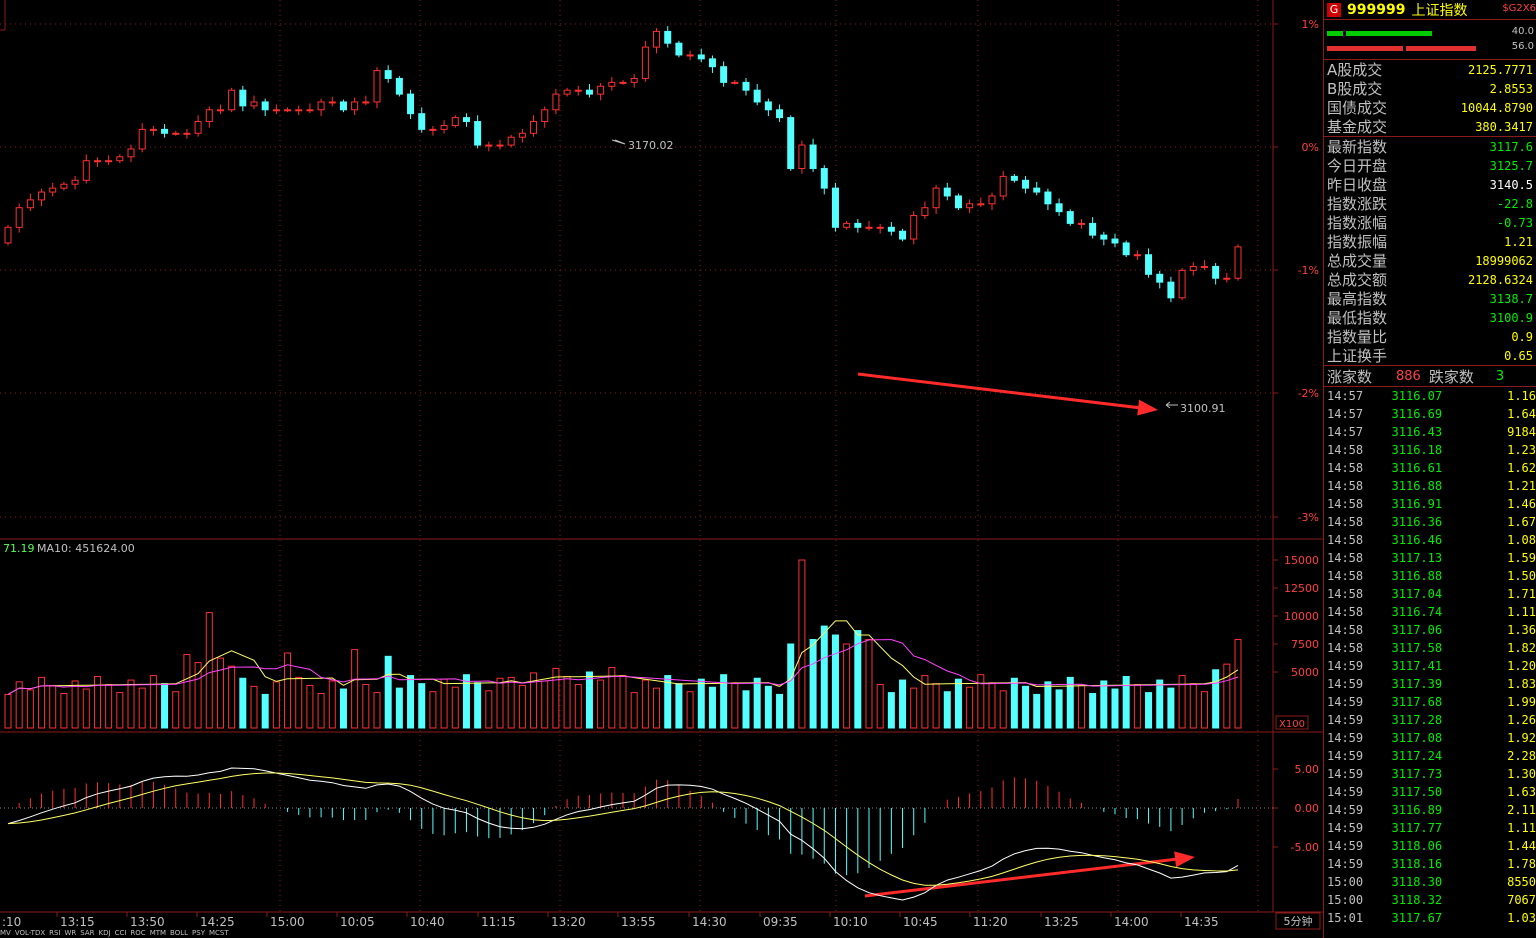  What do you see at coordinates (1357, 299) in the screenshot?
I see `stat-label: 最高指数` at bounding box center [1357, 299].